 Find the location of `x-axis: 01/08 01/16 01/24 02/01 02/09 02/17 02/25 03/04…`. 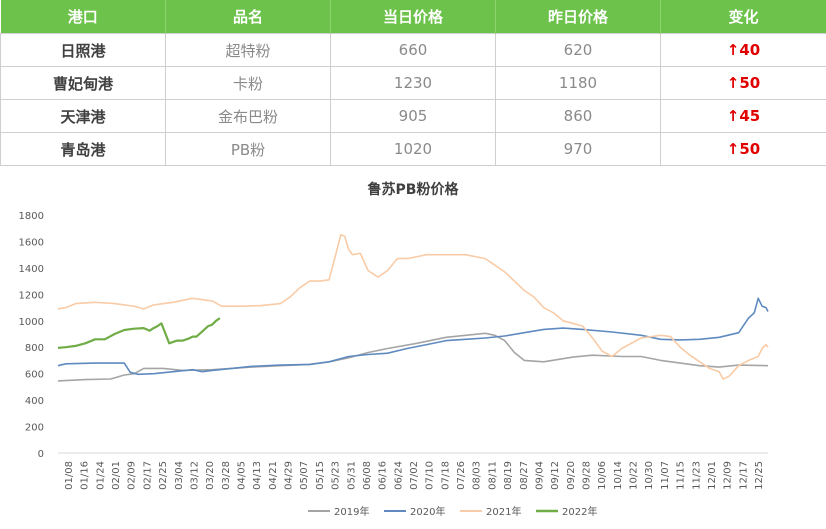

x-axis: 01/08 01/16 01/24 02/01 02/09 02/17 02/25 03/04… is located at coordinates (413, 471).